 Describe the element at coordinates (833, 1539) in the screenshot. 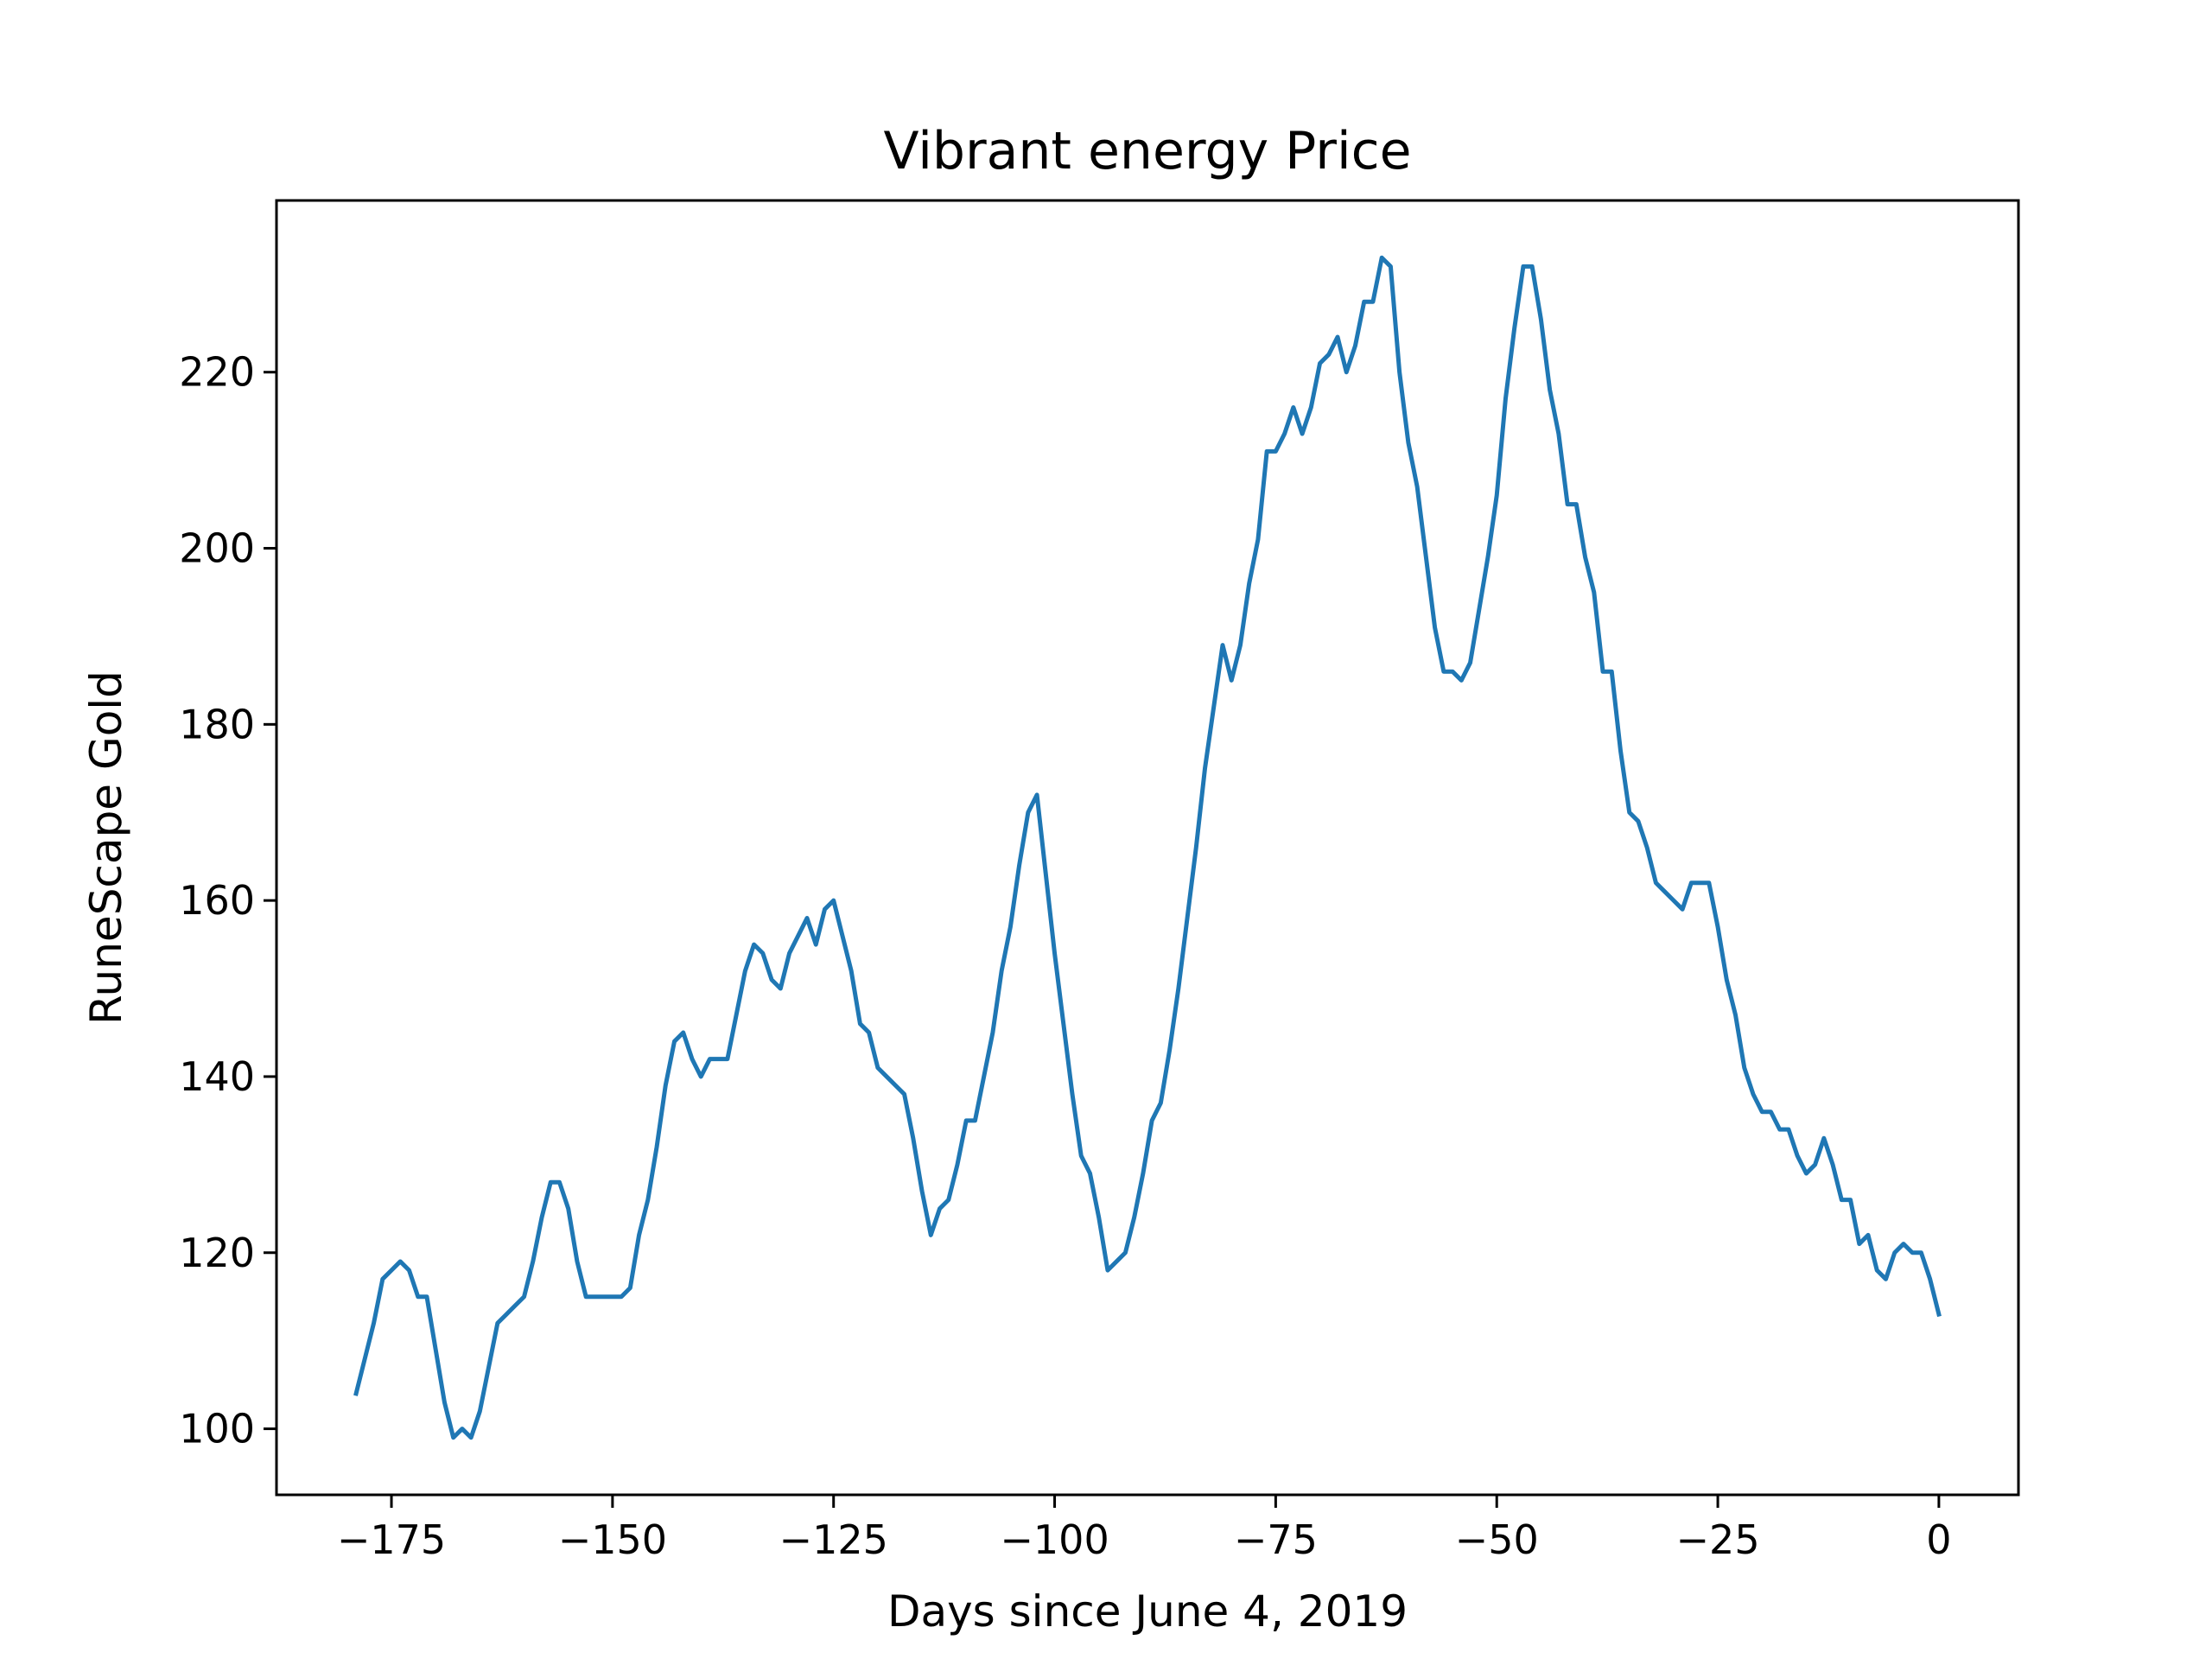

I see `x-tick-label: −125` at that location.